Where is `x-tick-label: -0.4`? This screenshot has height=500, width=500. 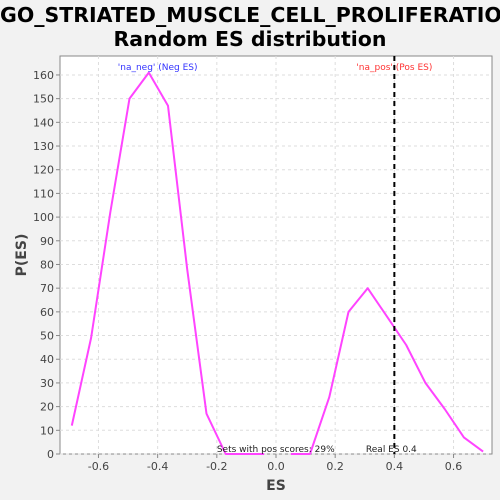 x-tick-label: -0.4 is located at coordinates (157, 466).